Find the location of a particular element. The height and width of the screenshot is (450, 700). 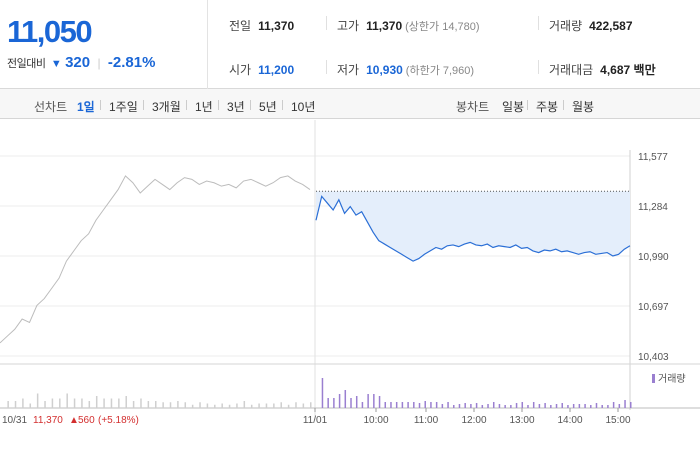

candle-tab-daily: 일봉 is located at coordinates (513, 107).